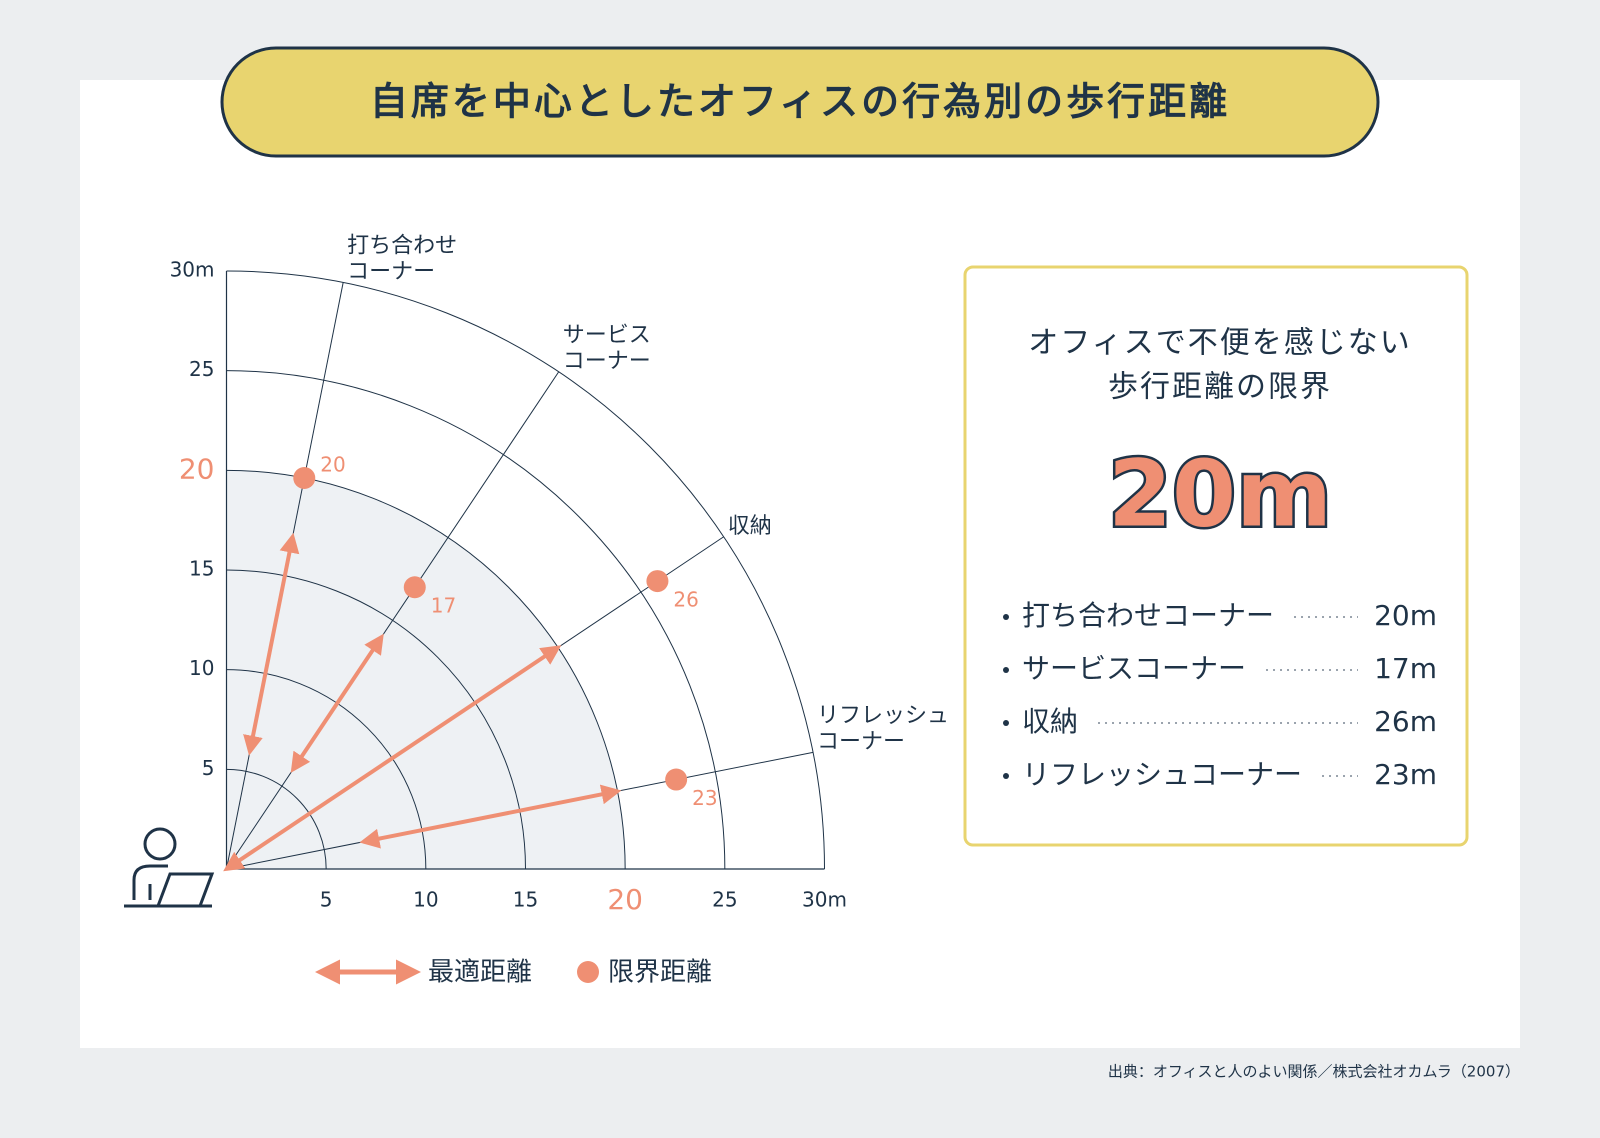 This screenshot has width=1600, height=1138. I want to click on y-tick-label: 5, so click(208, 768).